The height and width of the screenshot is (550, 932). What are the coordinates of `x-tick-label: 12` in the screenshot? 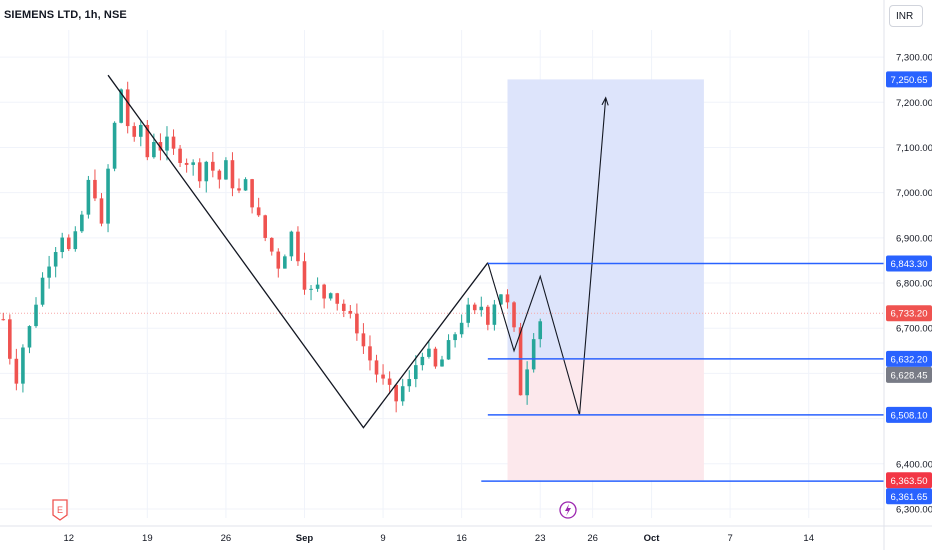 It's located at (68, 538).